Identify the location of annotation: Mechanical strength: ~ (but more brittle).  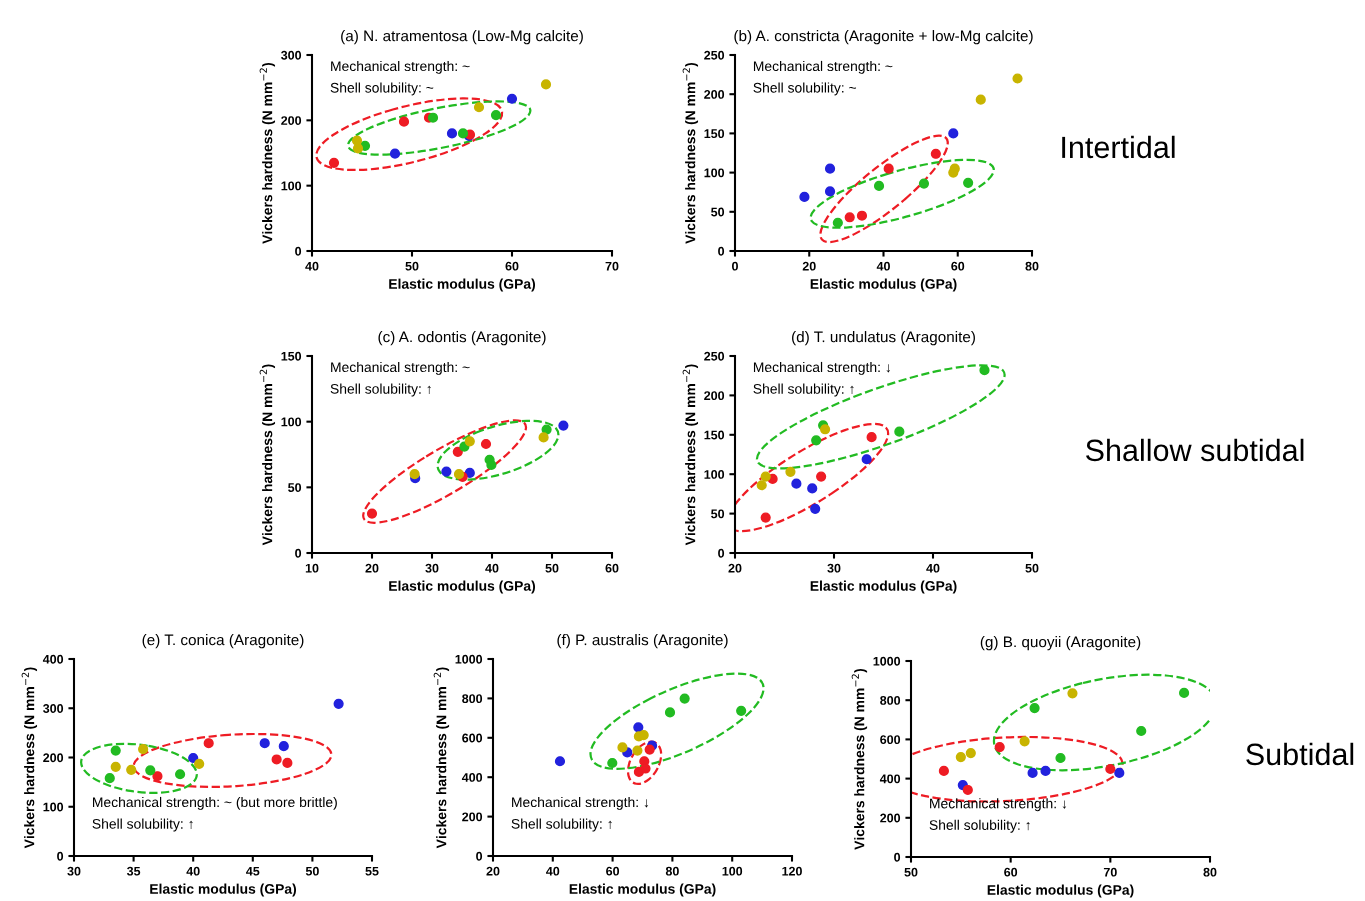
(215, 803).